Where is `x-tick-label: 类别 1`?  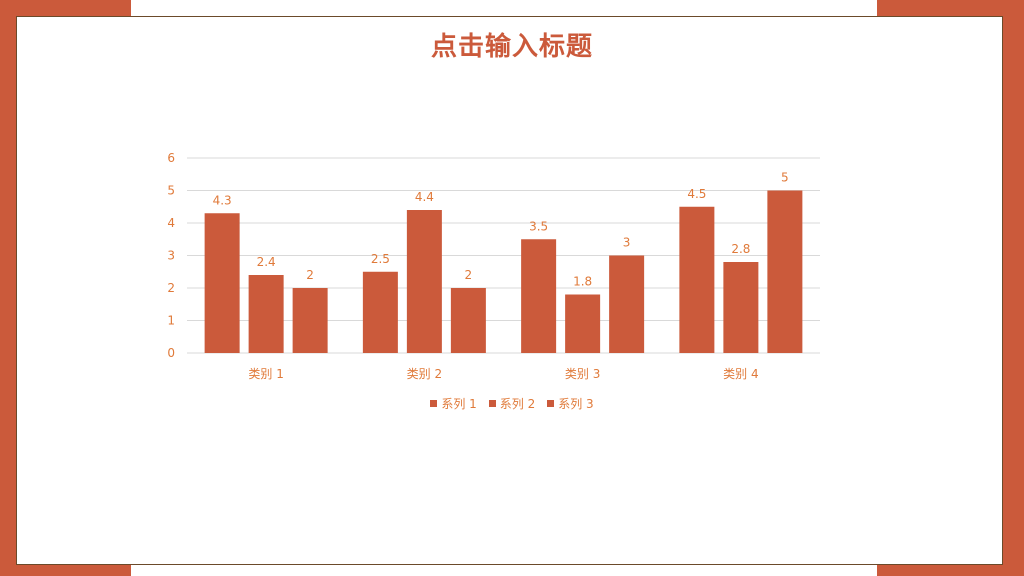
x-tick-label: 类别 1 is located at coordinates (265, 374).